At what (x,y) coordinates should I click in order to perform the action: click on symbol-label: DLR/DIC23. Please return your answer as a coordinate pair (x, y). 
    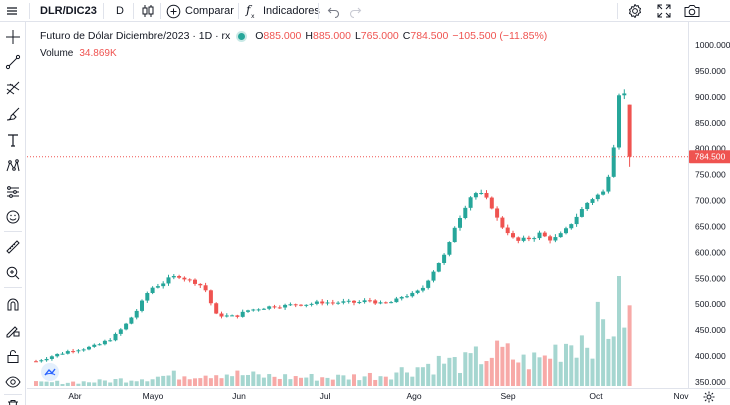
    Looking at the image, I should click on (68, 11).